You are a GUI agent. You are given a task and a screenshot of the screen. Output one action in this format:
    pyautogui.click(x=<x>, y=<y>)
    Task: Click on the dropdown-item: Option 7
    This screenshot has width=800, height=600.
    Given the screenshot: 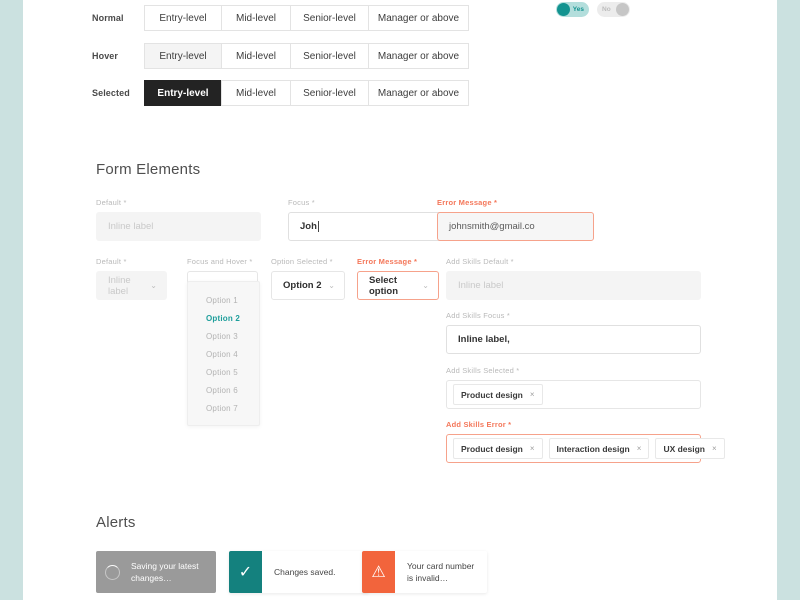 What is the action you would take?
    pyautogui.click(x=222, y=408)
    